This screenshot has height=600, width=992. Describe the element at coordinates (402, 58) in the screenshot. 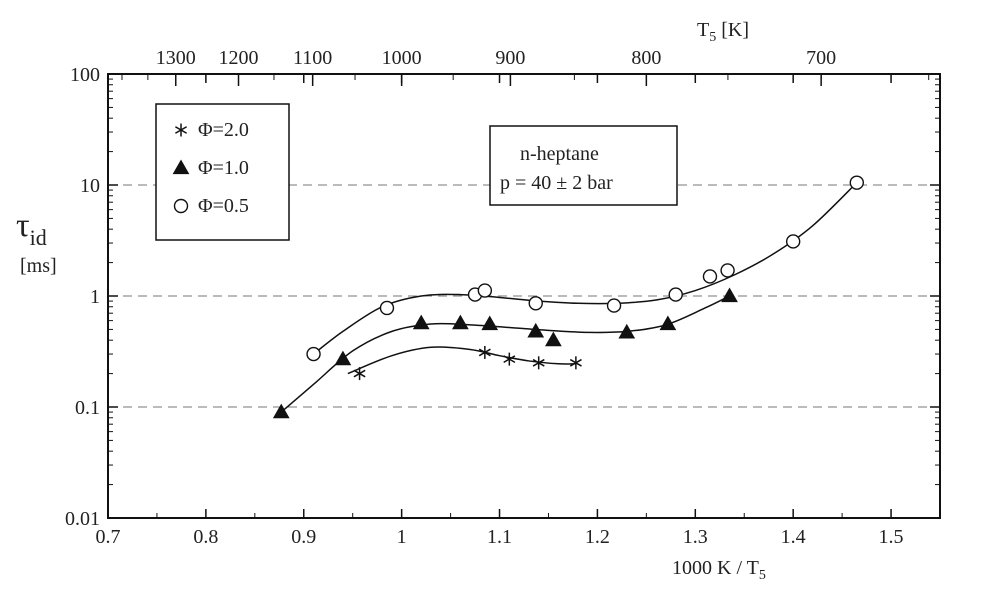

I see `top-tick-label: 1000` at that location.